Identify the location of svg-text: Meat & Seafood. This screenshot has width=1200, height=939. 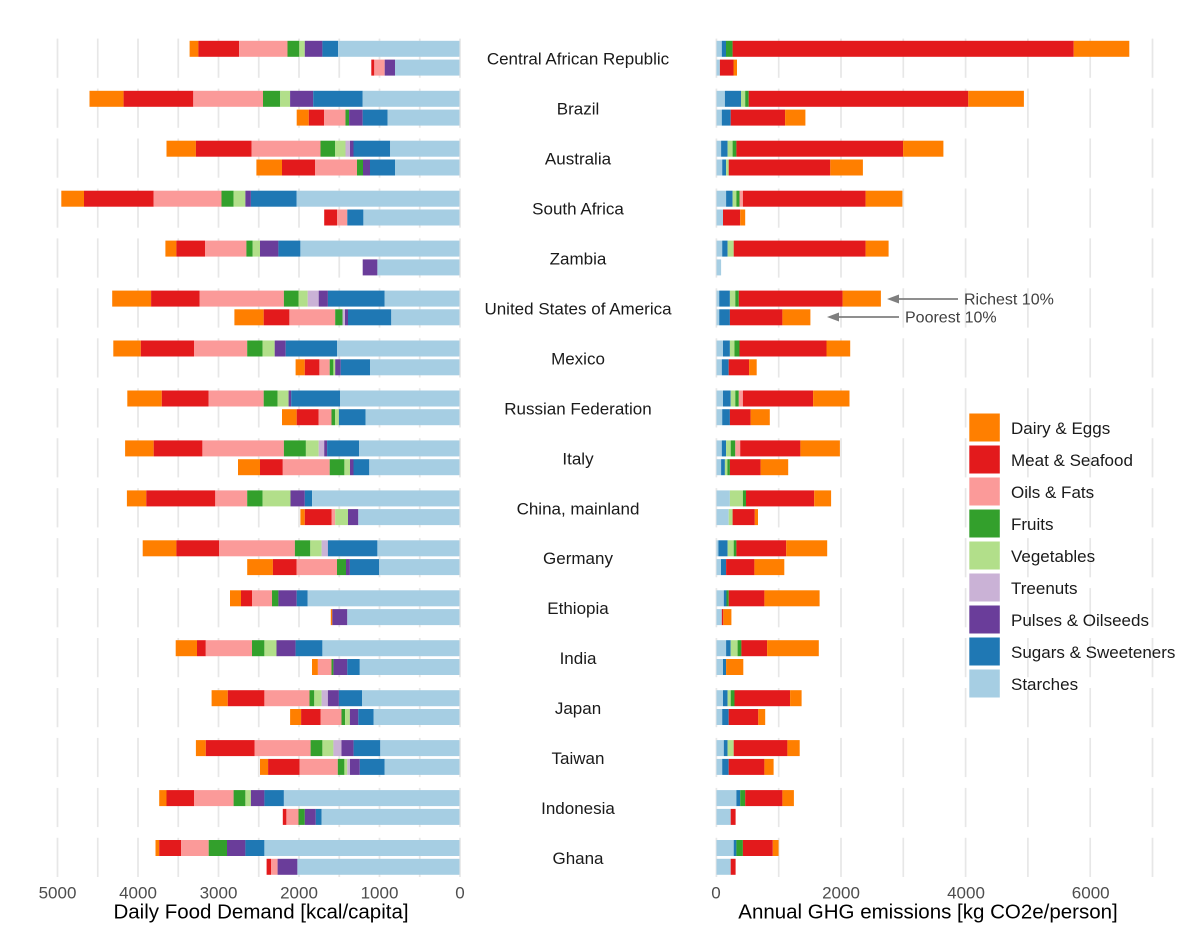
(1072, 460).